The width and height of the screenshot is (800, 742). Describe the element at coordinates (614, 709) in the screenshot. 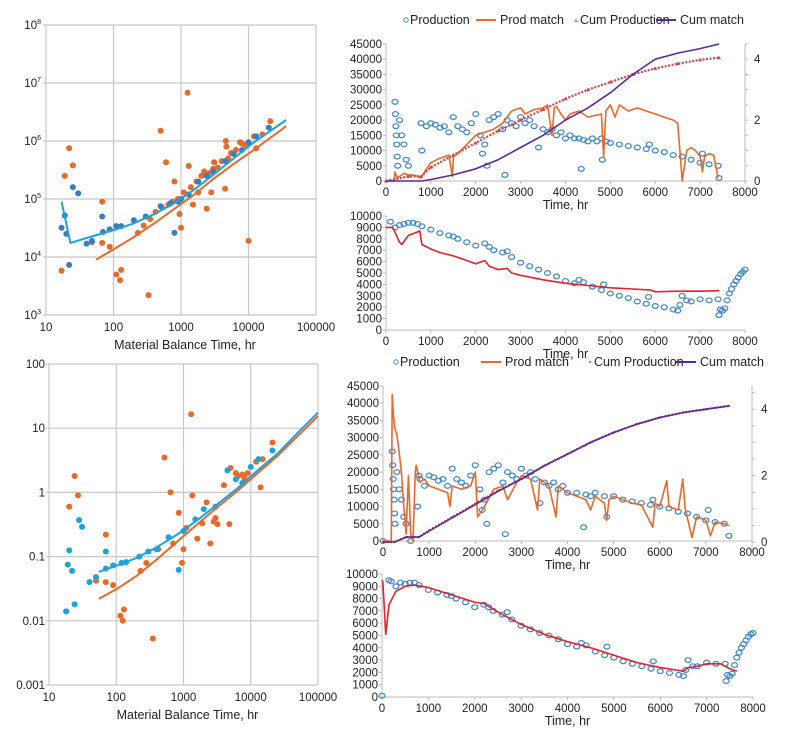

I see `x-tick-label: 5000` at that location.